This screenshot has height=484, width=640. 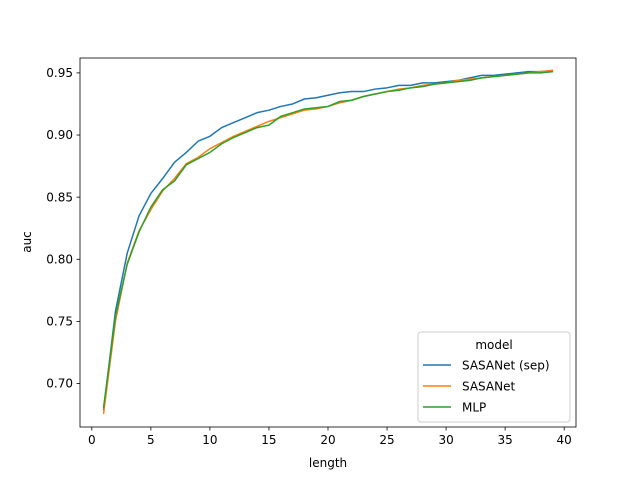 I want to click on y-tick-label: 0.85, so click(x=59, y=197).